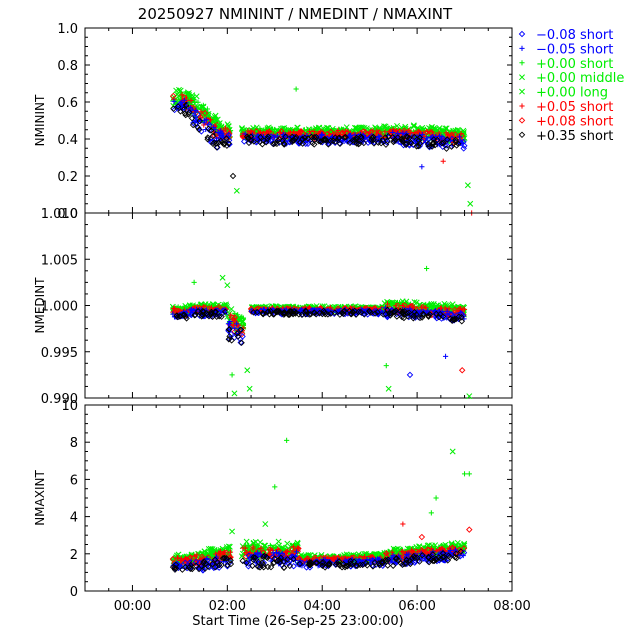  What do you see at coordinates (322, 151) in the screenshot?
I see `data-points-nminint` at bounding box center [322, 151].